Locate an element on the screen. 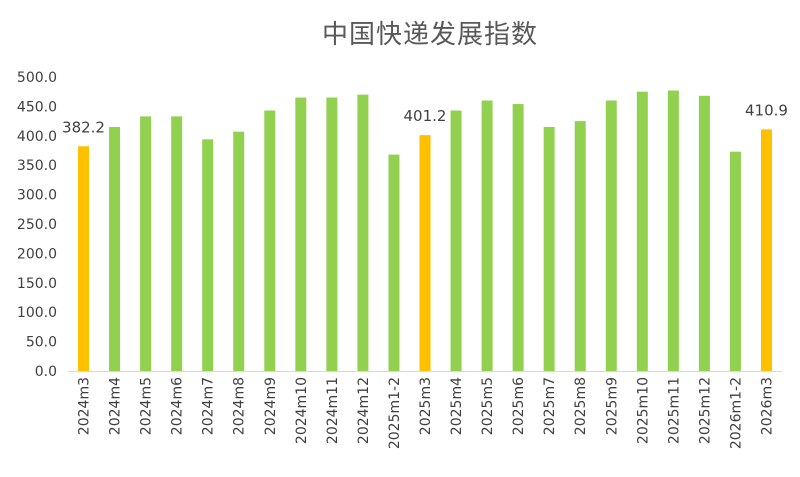 The width and height of the screenshot is (800, 477). x-tick-label: 2024m5 is located at coordinates (147, 406).